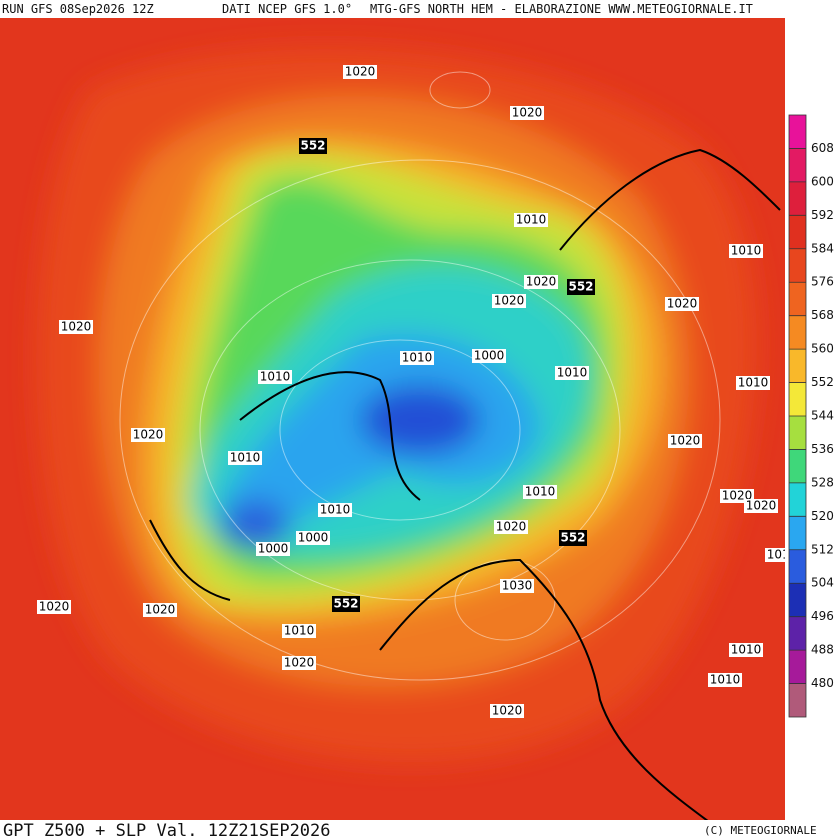 This screenshot has width=840, height=840. I want to click on colorbar-label: 544, so click(822, 416).